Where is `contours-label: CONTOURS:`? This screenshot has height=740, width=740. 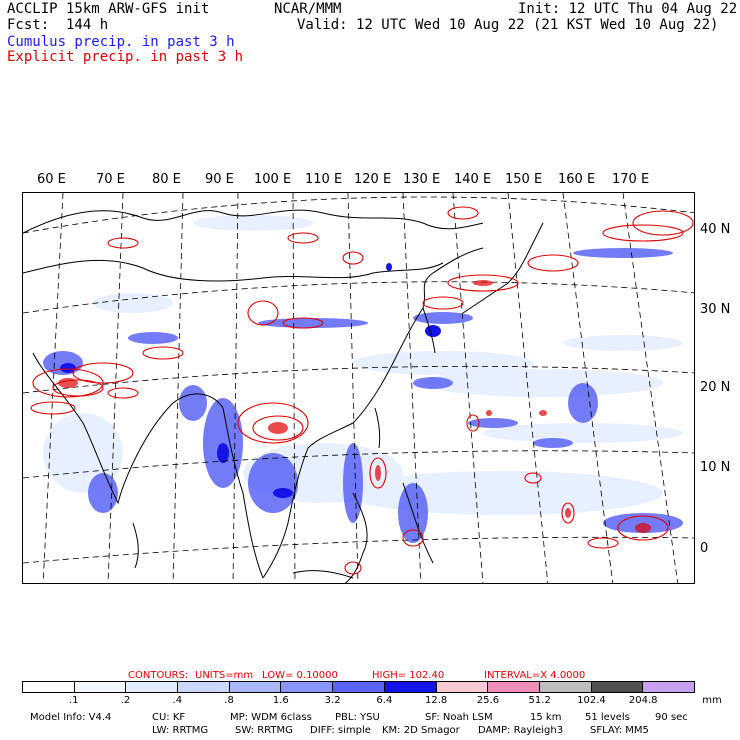 contours-label: CONTOURS: is located at coordinates (158, 675).